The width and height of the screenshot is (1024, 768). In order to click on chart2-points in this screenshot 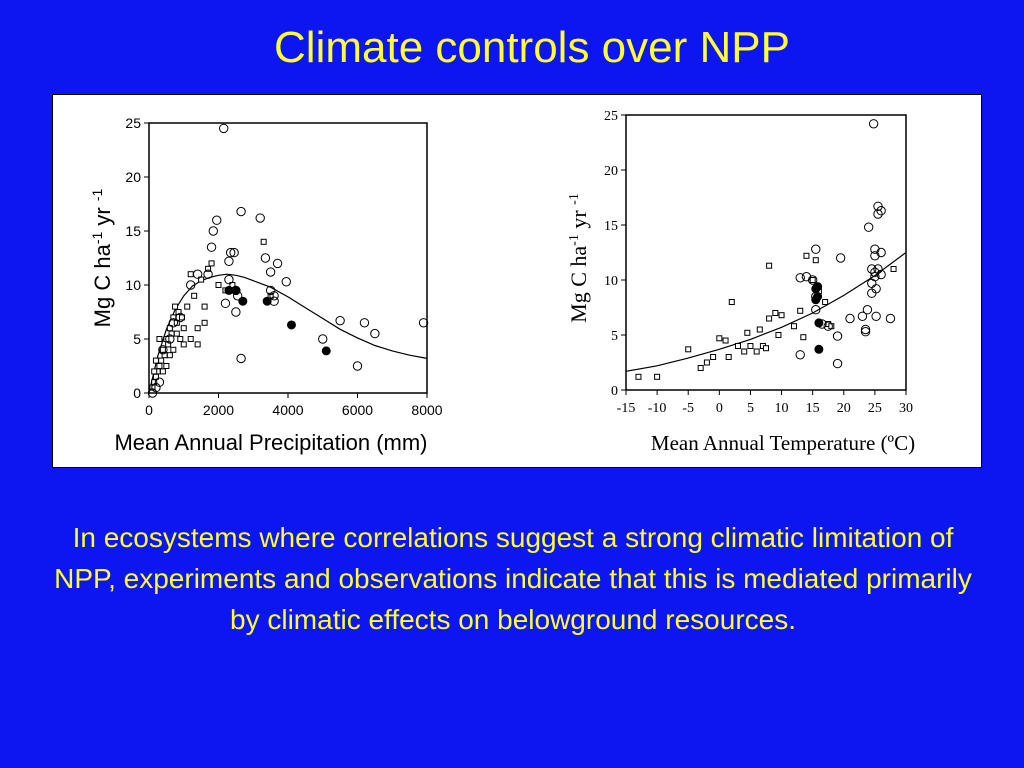, I will do `click(766, 249)`.